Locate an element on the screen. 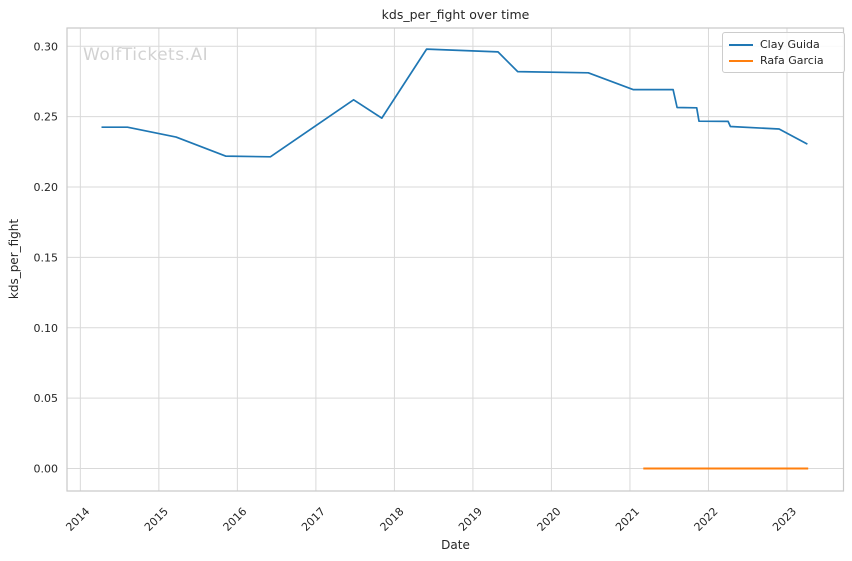 The image size is (852, 561). x-tick-label: 2015 is located at coordinates (156, 519).